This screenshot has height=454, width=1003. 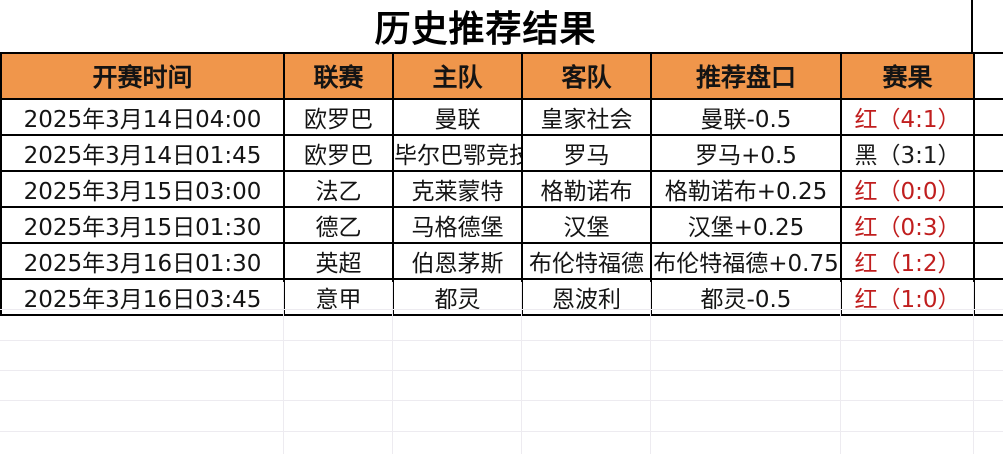 What do you see at coordinates (457, 153) in the screenshot?
I see `cell-home: 毕尔巴鄂竞技` at bounding box center [457, 153].